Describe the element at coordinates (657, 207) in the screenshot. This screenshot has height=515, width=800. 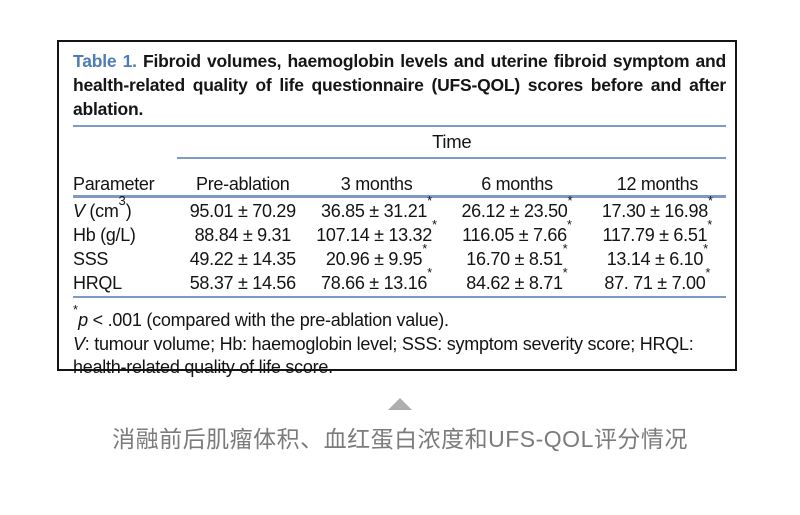
I see `value-cell: 17.30 ± 16.98*` at that location.